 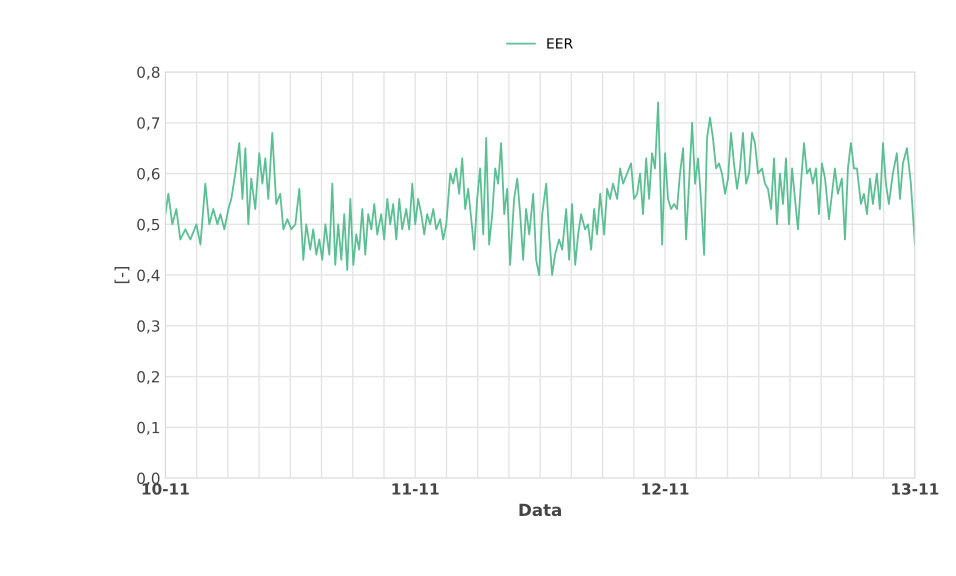 I want to click on y-tick-label: 0,1, so click(x=148, y=428).